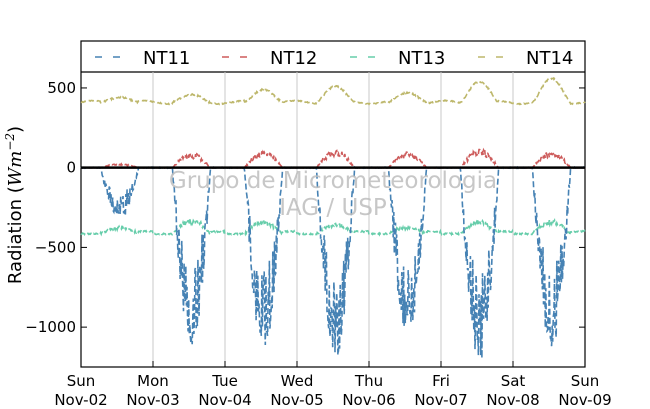  I want to click on x-tick-label-date-1: Nov-03, so click(152, 400).